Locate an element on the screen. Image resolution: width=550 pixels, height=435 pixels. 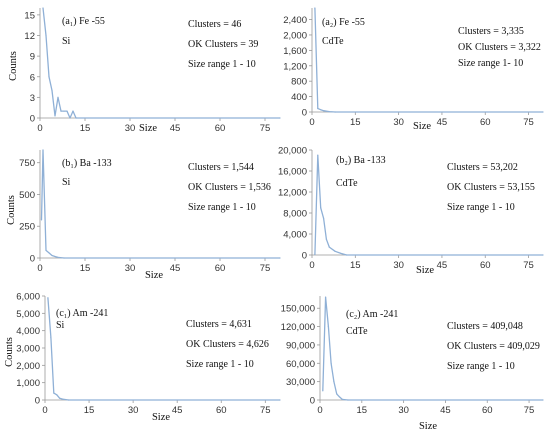
stats-annotation: OK Clusters = 53,155 is located at coordinates (491, 187).